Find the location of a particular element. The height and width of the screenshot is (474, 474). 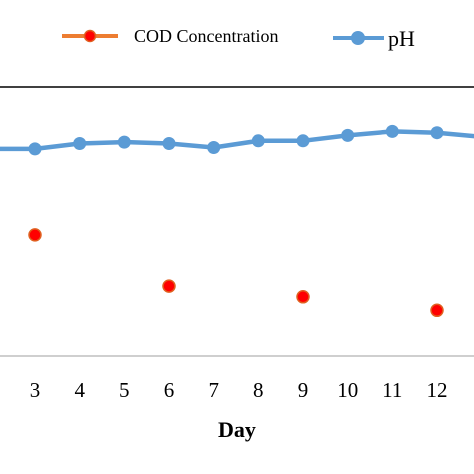

ph-series is located at coordinates (237, 140).